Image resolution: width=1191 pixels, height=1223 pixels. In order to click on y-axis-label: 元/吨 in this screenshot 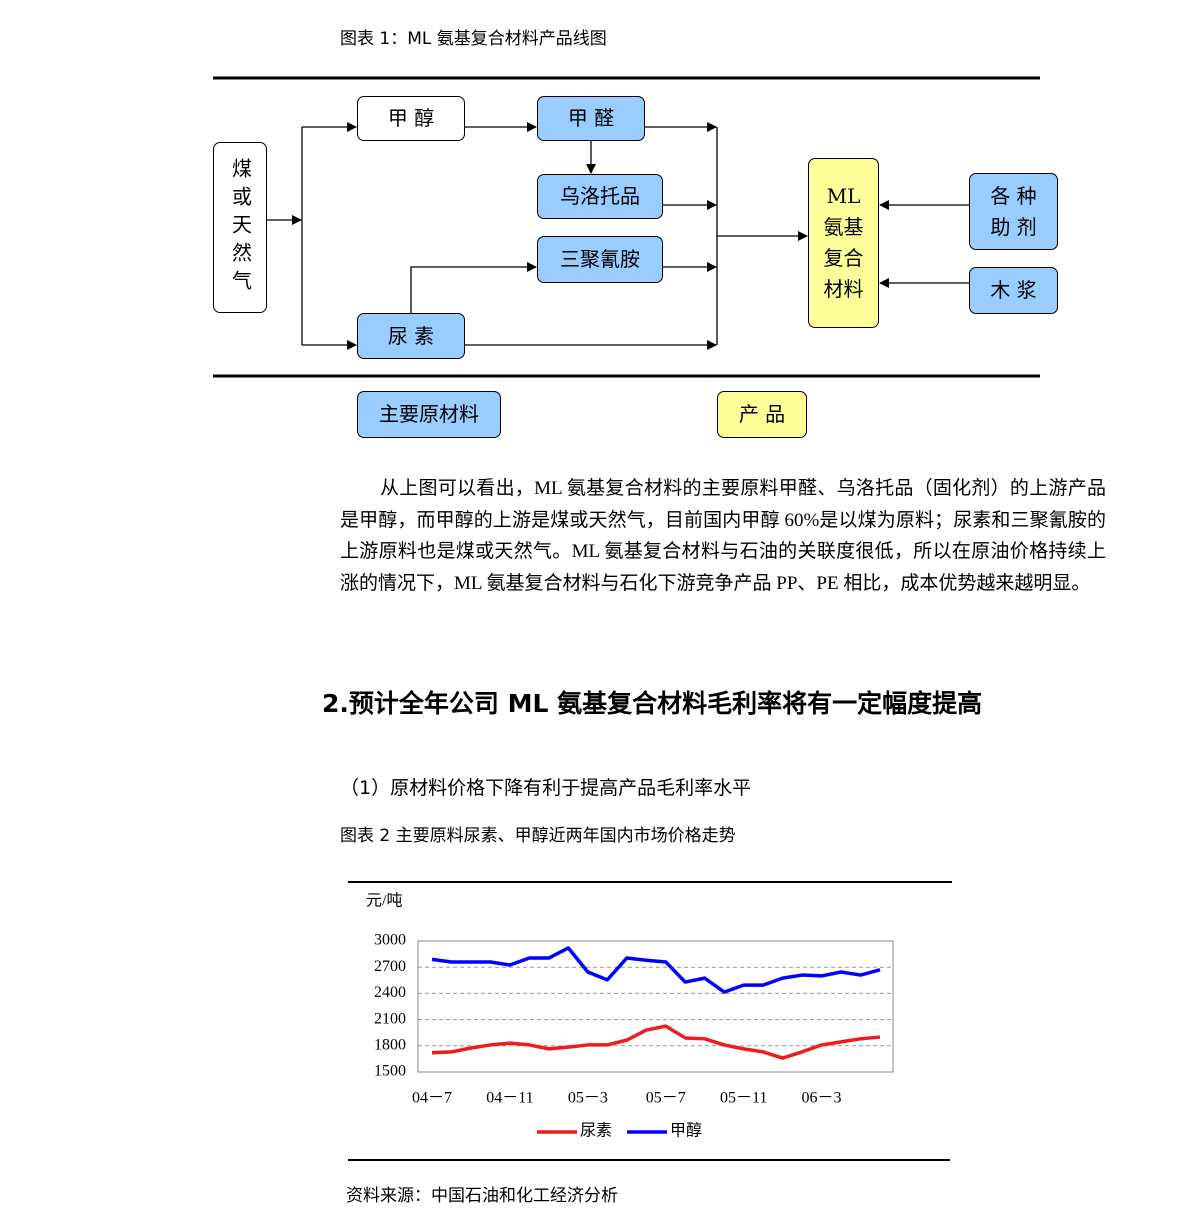, I will do `click(384, 901)`.